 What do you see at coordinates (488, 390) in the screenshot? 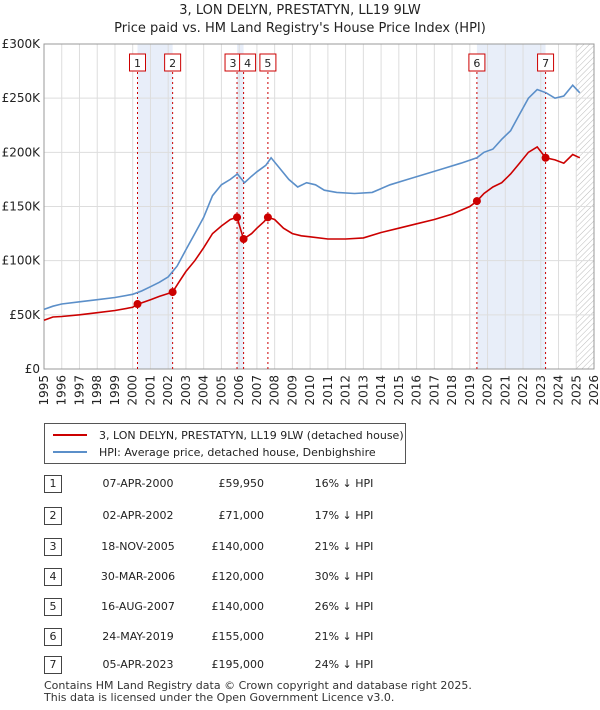
I see `x-tick-label: 2020` at bounding box center [488, 390].